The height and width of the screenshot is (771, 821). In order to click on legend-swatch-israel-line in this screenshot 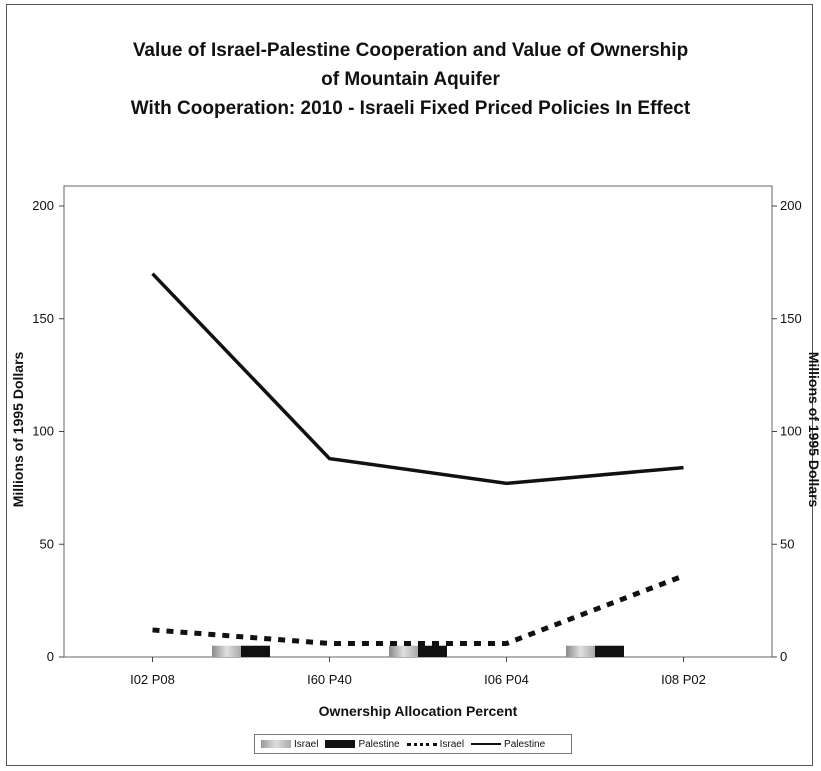, I will do `click(421, 744)`.